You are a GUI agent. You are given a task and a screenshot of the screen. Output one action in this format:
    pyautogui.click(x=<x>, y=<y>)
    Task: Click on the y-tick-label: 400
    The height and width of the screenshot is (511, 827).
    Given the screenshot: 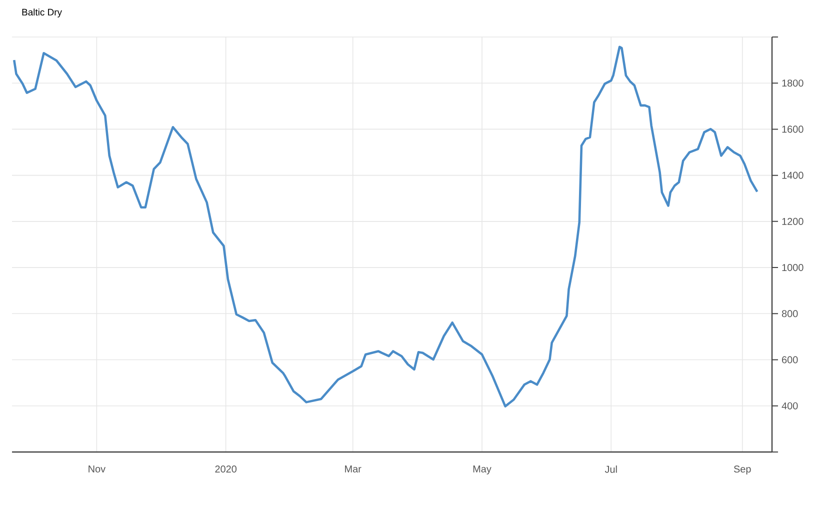 What is the action you would take?
    pyautogui.click(x=790, y=406)
    